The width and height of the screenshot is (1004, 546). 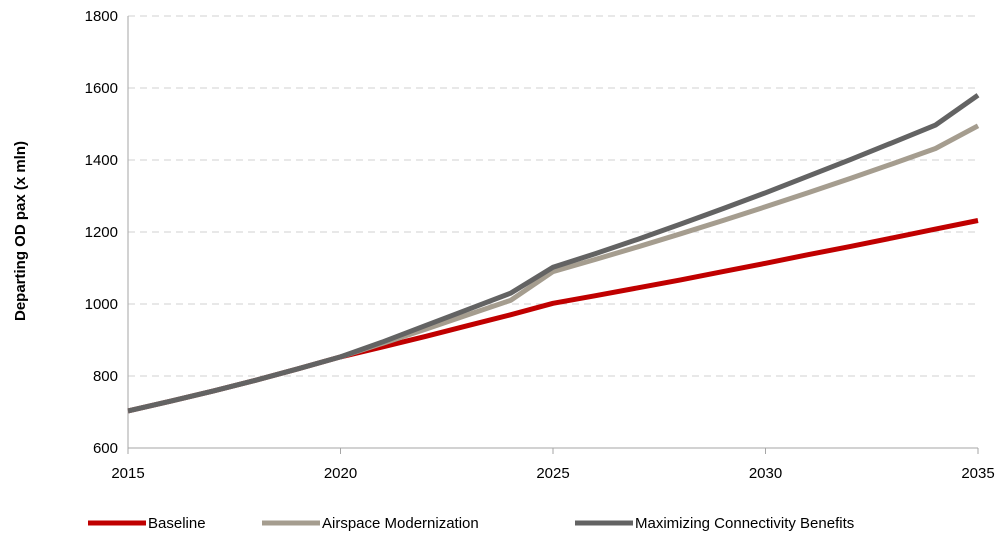 I want to click on x-tick-label: 2015, so click(x=127, y=473).